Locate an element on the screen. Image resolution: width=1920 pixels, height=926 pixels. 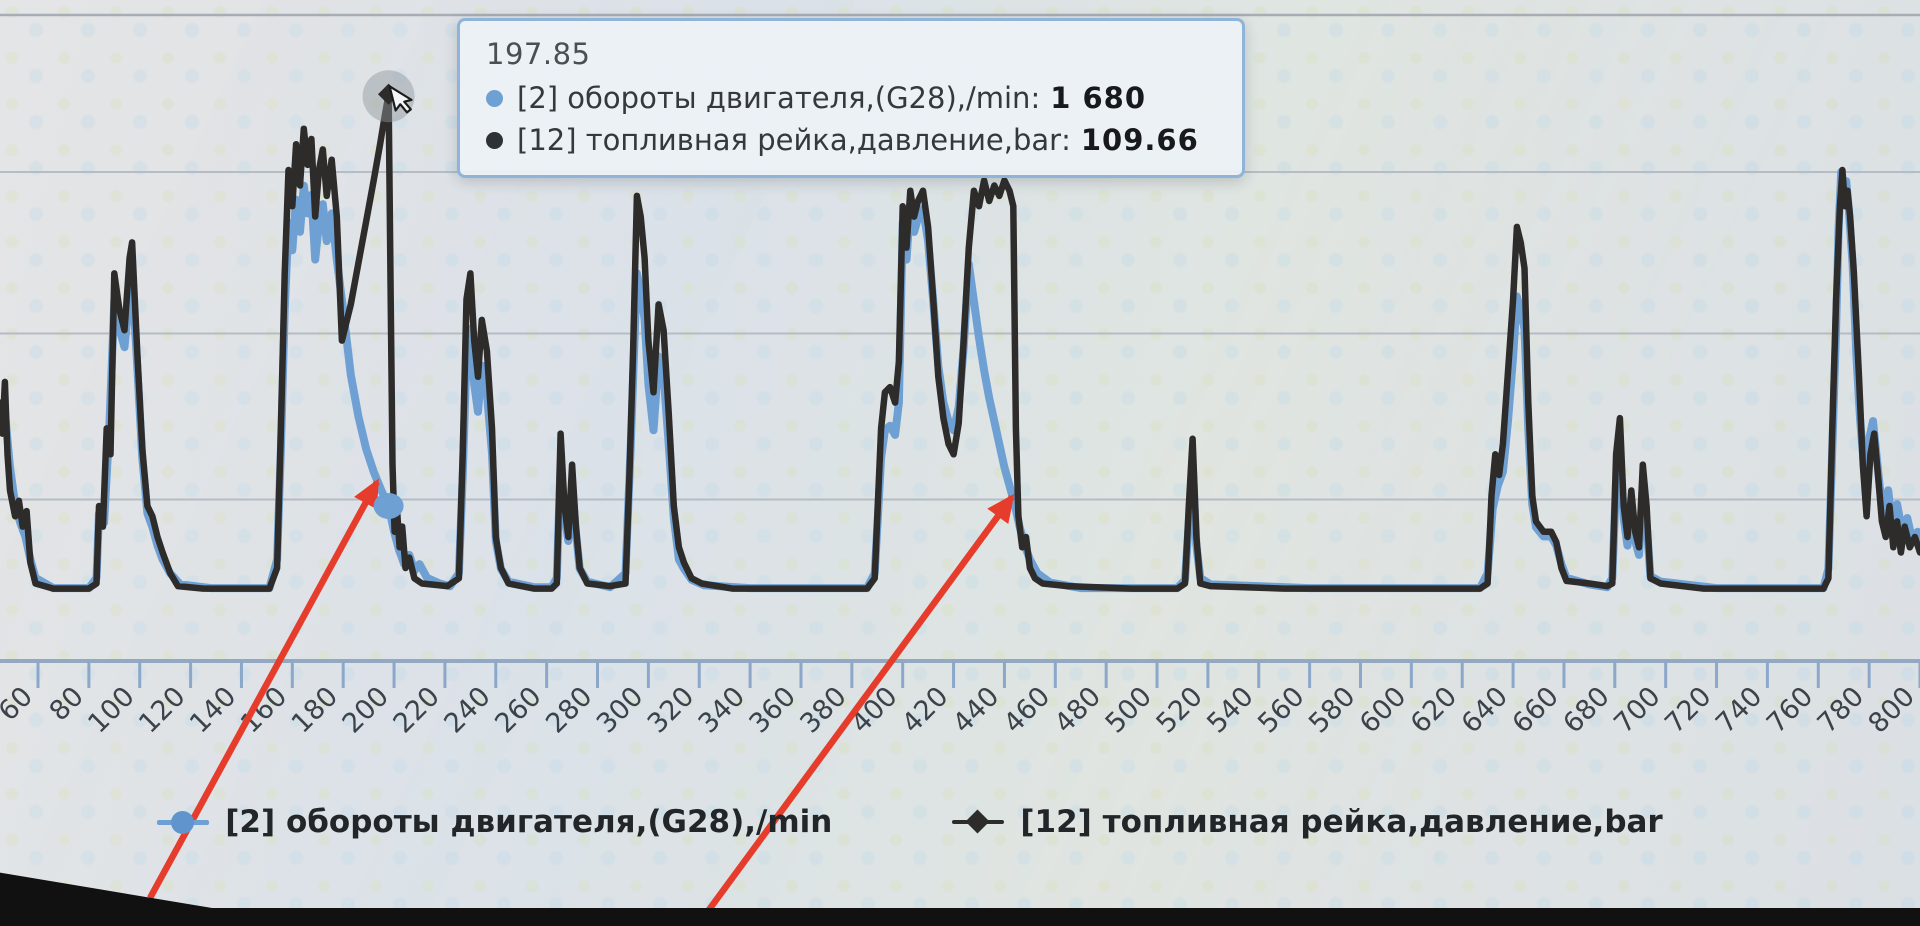
blue-dot-icon is located at coordinates (494, 98).